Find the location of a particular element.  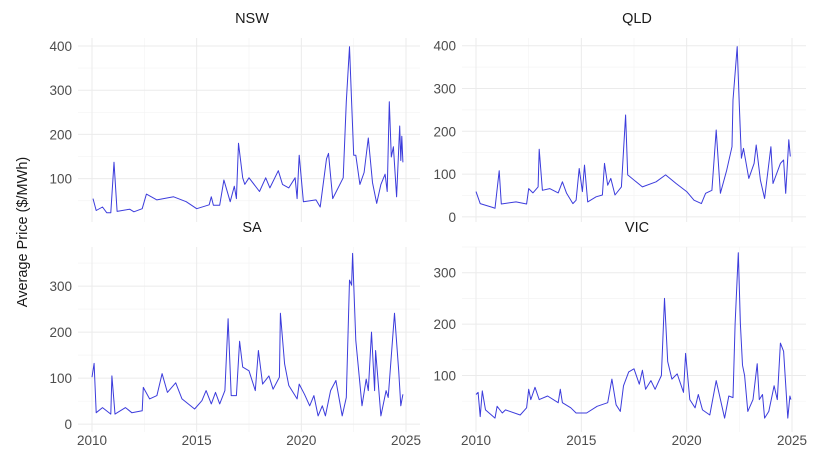

qld-y-tick-label: 300 is located at coordinates (444, 88).